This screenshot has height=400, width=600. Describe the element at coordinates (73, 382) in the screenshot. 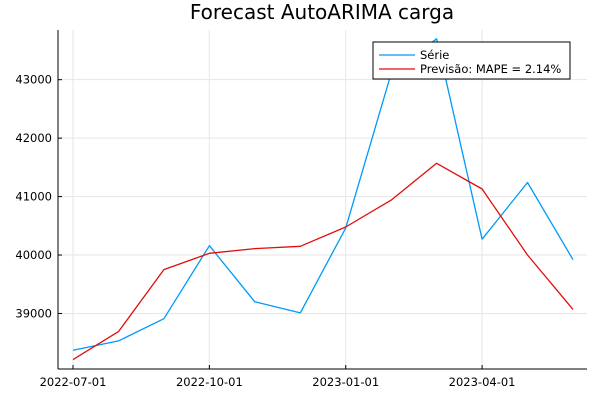

I see `x-tick-label: 2022-07-01` at that location.